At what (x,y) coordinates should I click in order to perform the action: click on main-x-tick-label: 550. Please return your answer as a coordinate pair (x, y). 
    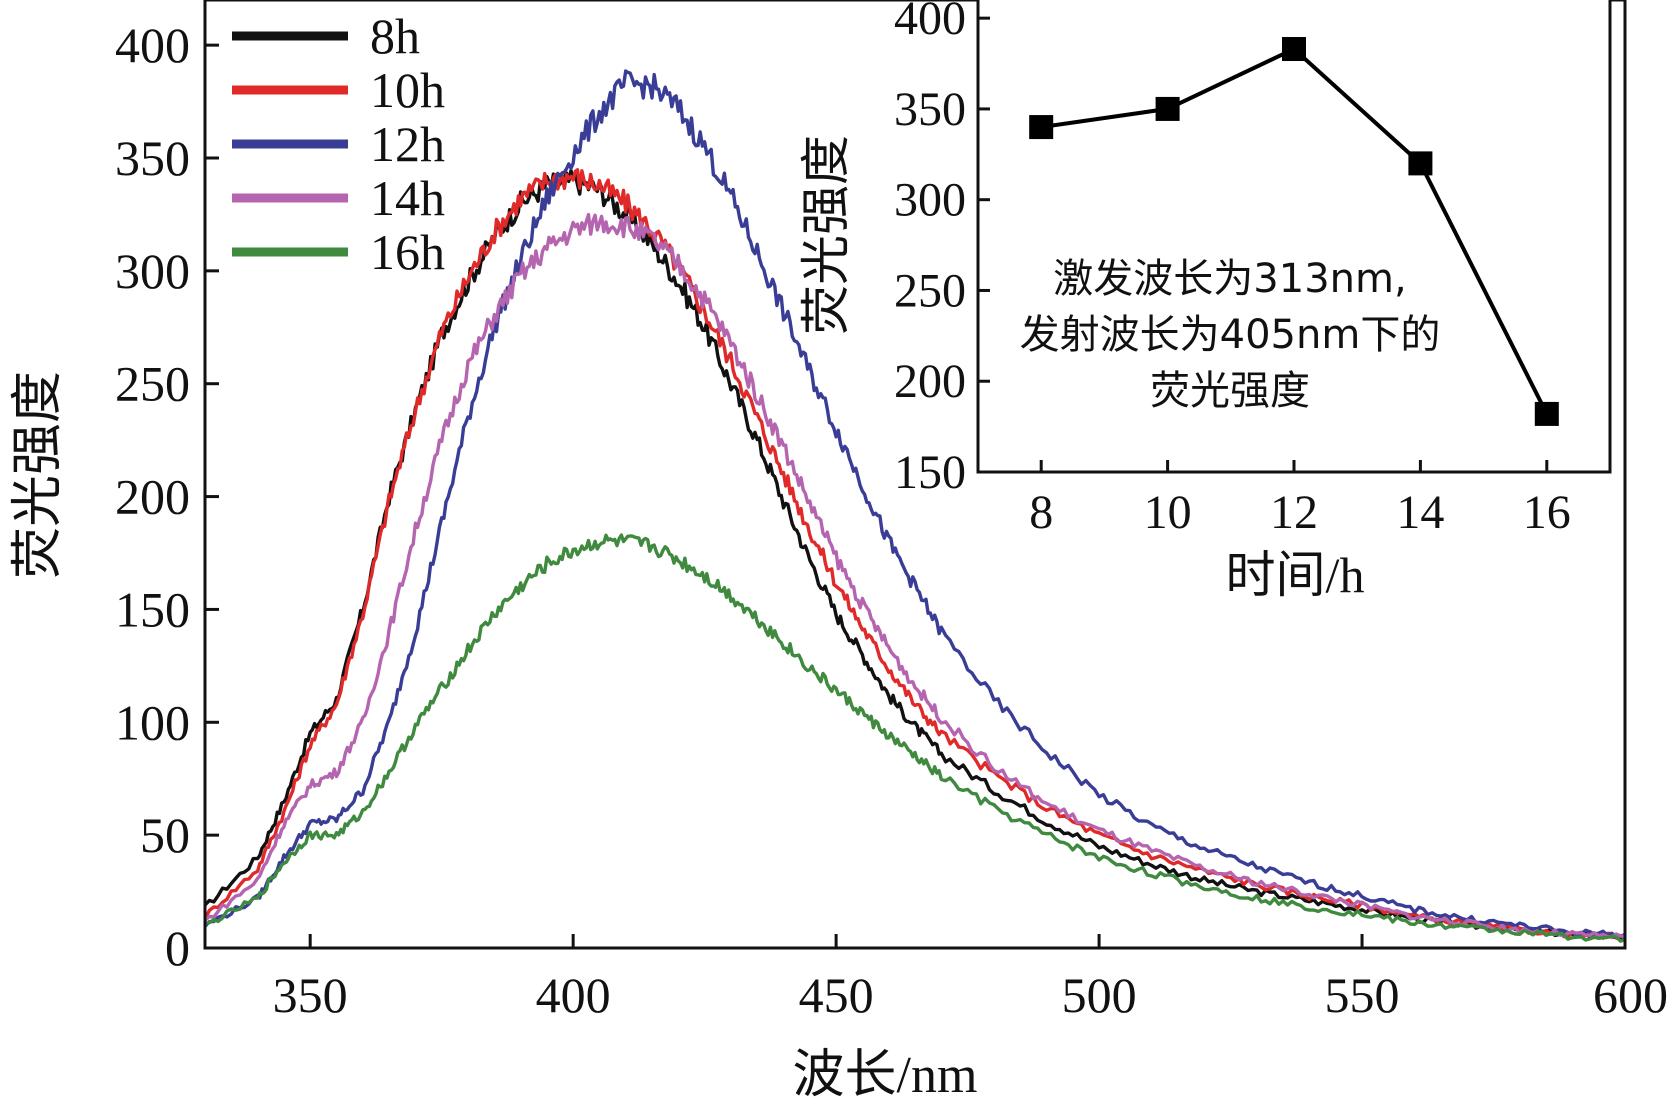
    Looking at the image, I should click on (1362, 995).